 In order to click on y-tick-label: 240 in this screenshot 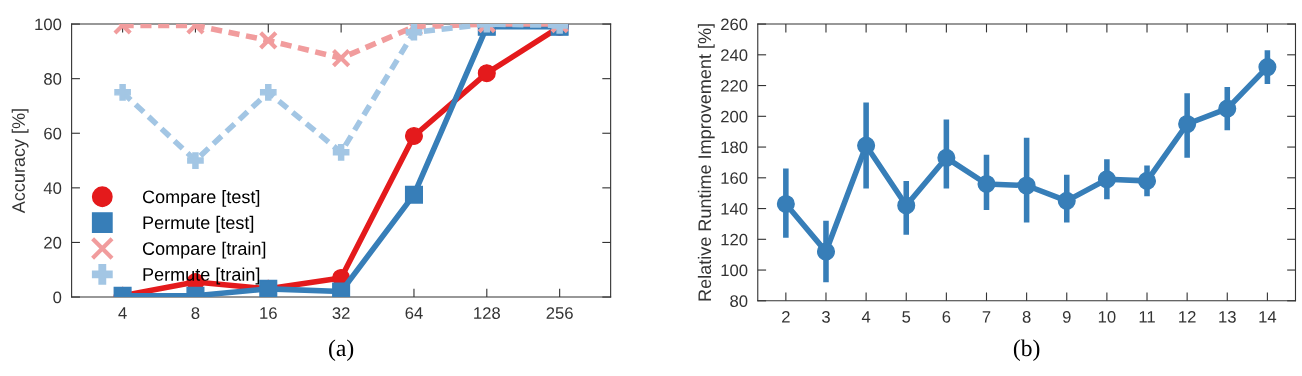, I will do `click(734, 55)`.